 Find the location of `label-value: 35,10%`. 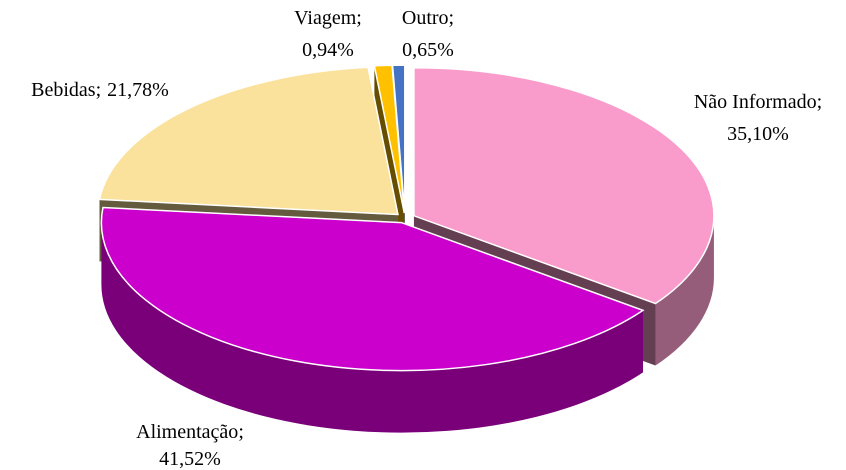

label-value: 35,10% is located at coordinates (758, 134).